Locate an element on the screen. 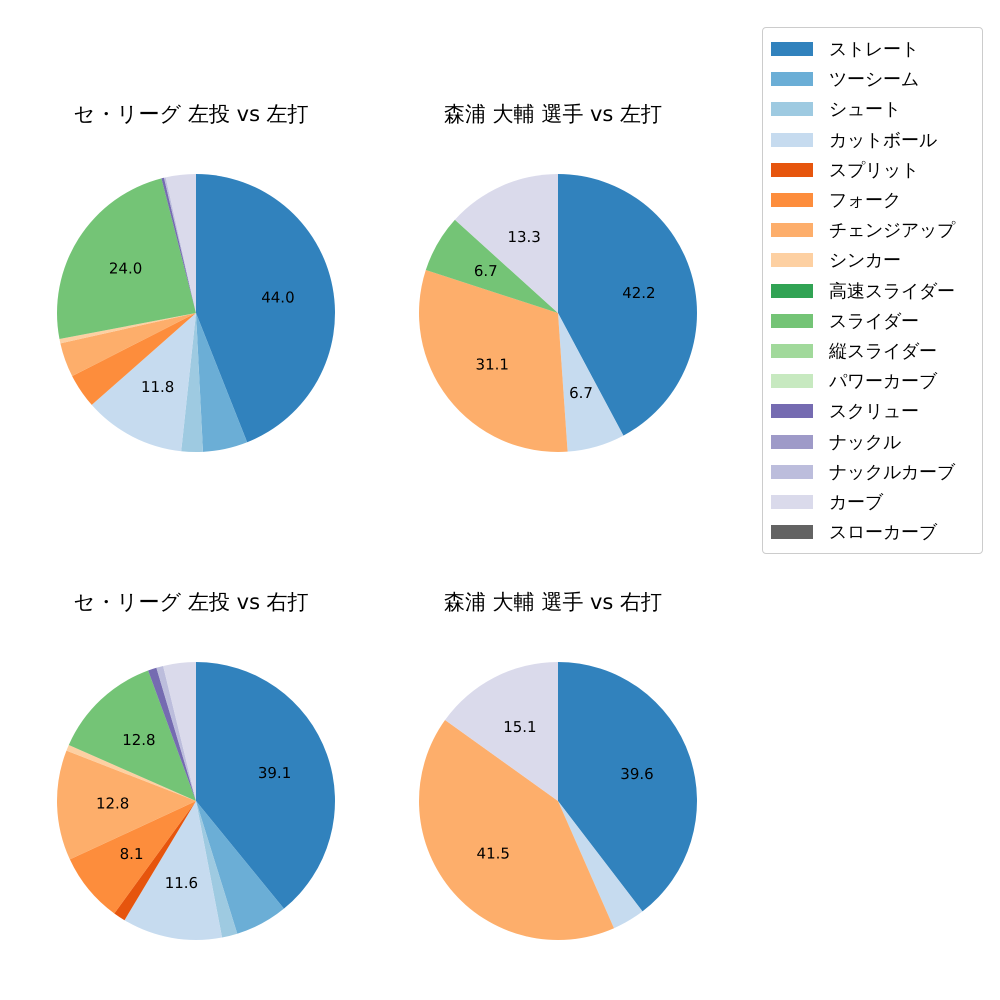 The height and width of the screenshot is (1000, 1000). data-label: 11.6 is located at coordinates (181, 883).